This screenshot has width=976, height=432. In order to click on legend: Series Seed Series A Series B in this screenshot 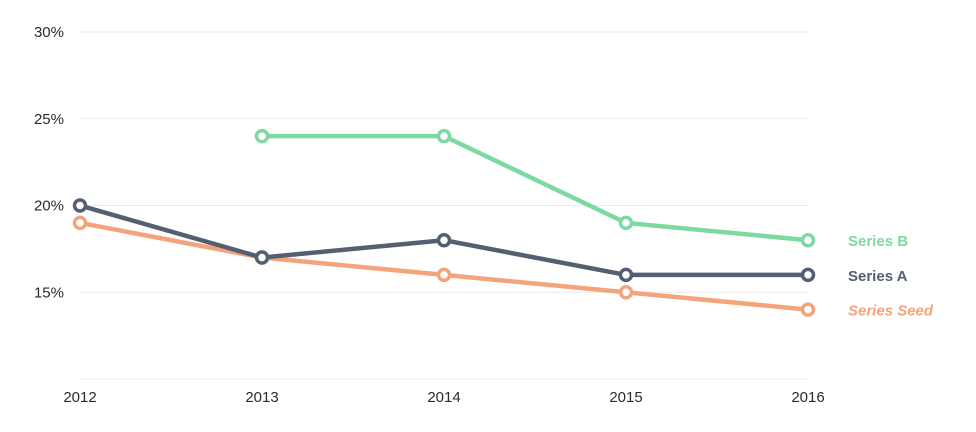, I will do `click(891, 276)`.